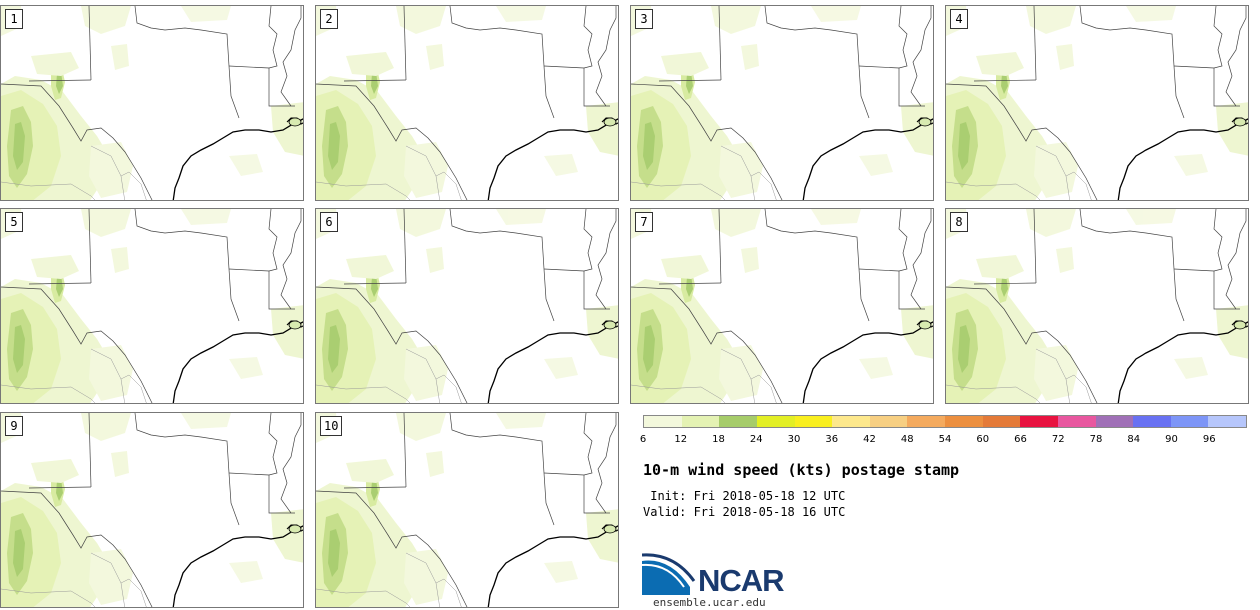 This screenshot has height=610, width=1260. What do you see at coordinates (14, 222) in the screenshot?
I see `member-number-label: 5` at bounding box center [14, 222].